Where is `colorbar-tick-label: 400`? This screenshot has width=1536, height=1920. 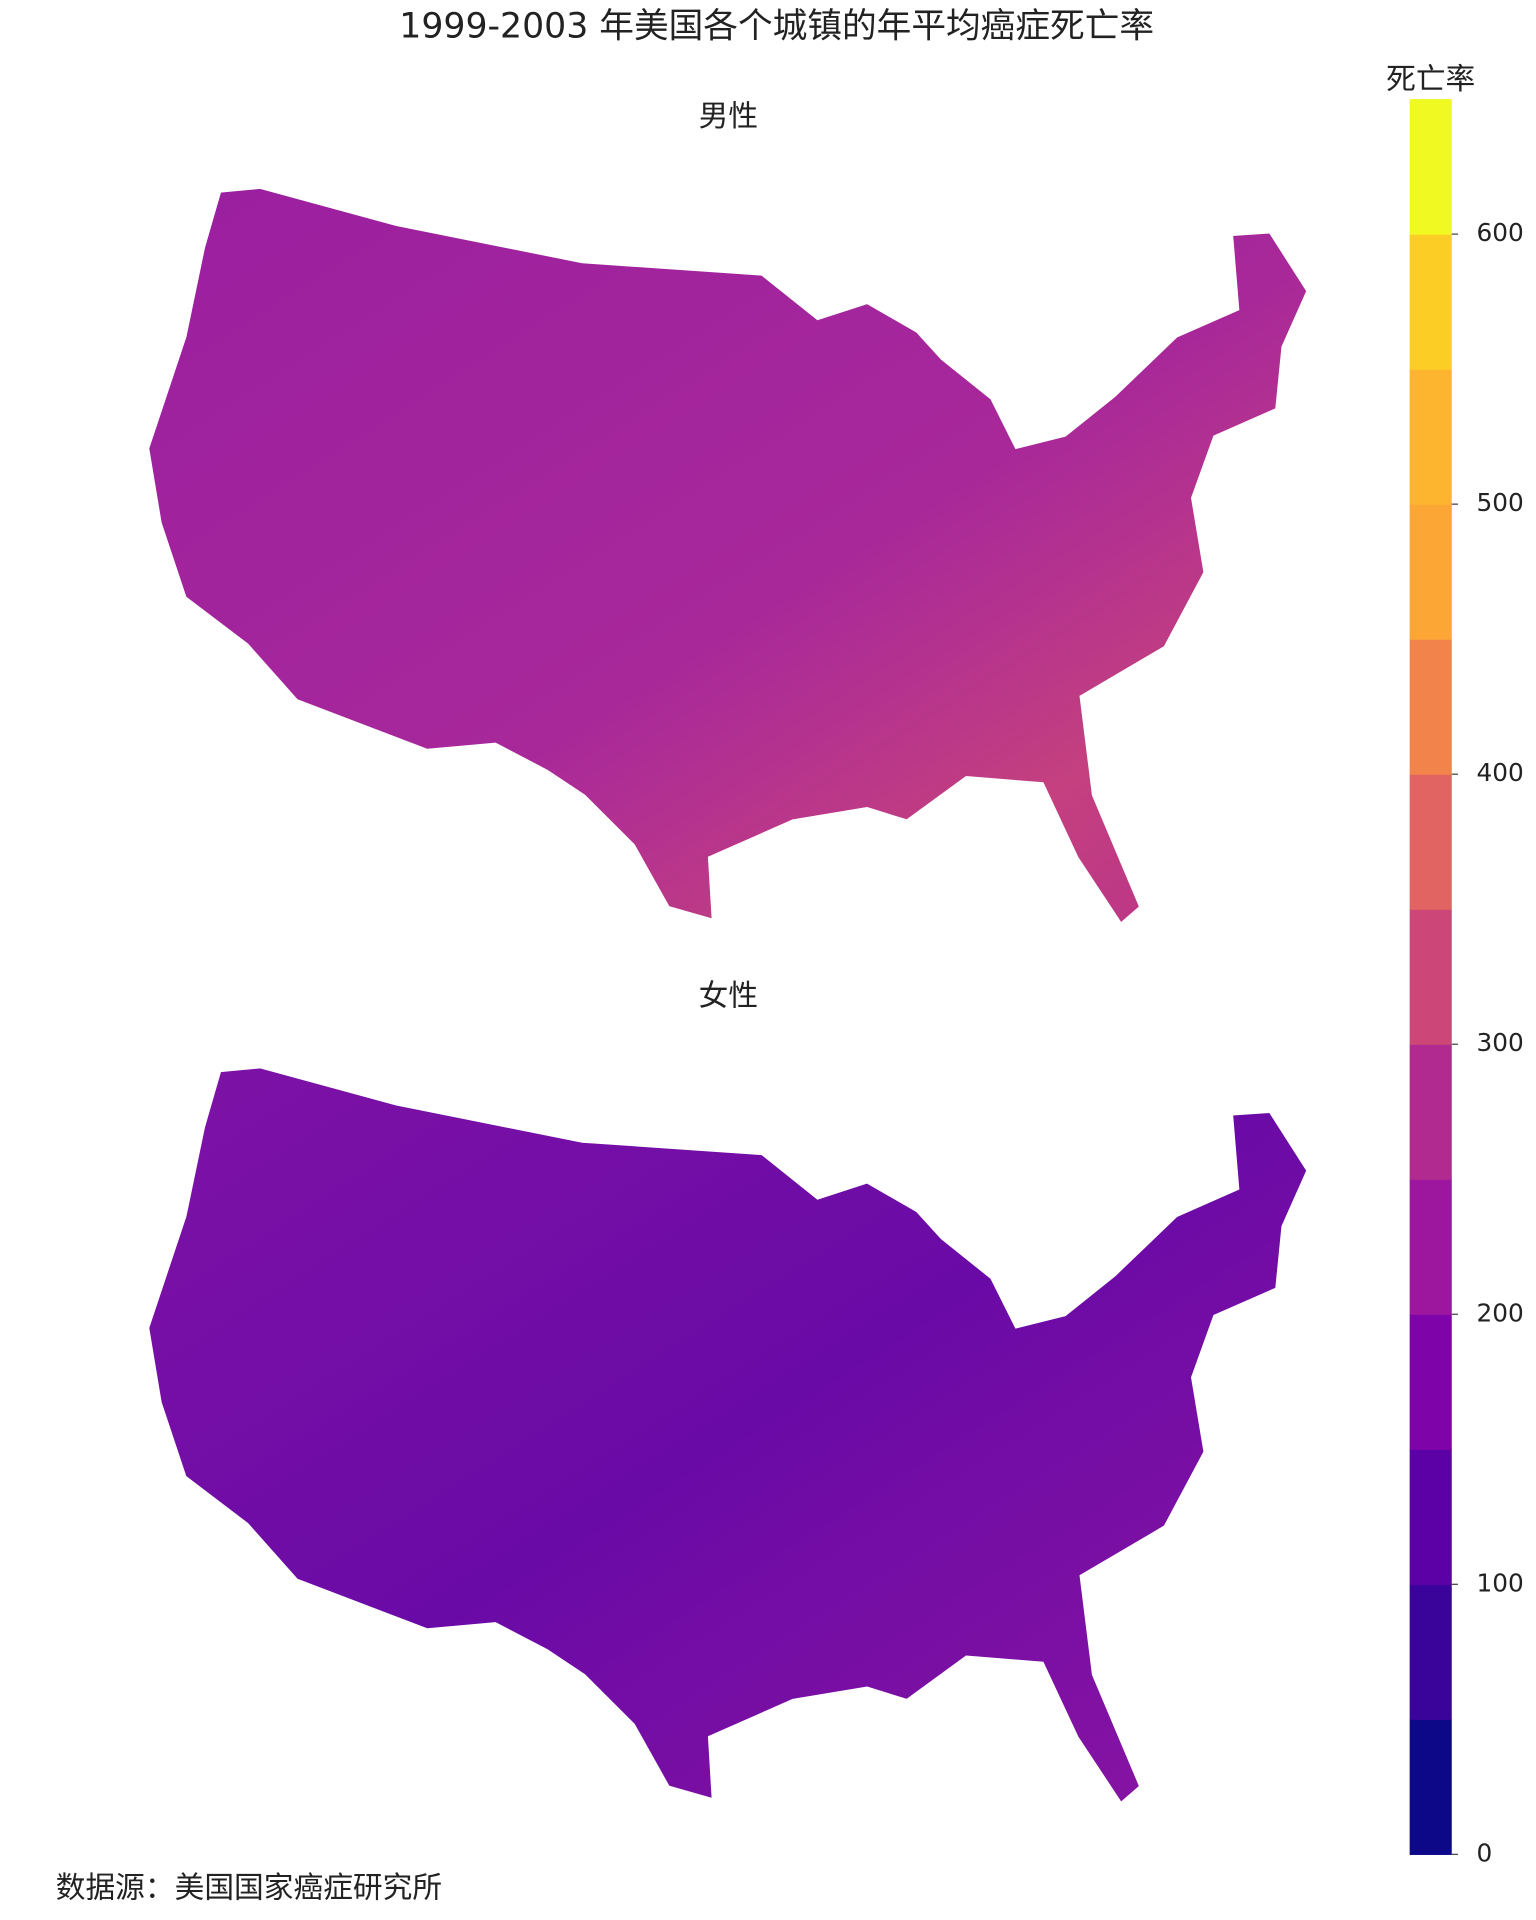 colorbar-tick-label: 400 is located at coordinates (1500, 772).